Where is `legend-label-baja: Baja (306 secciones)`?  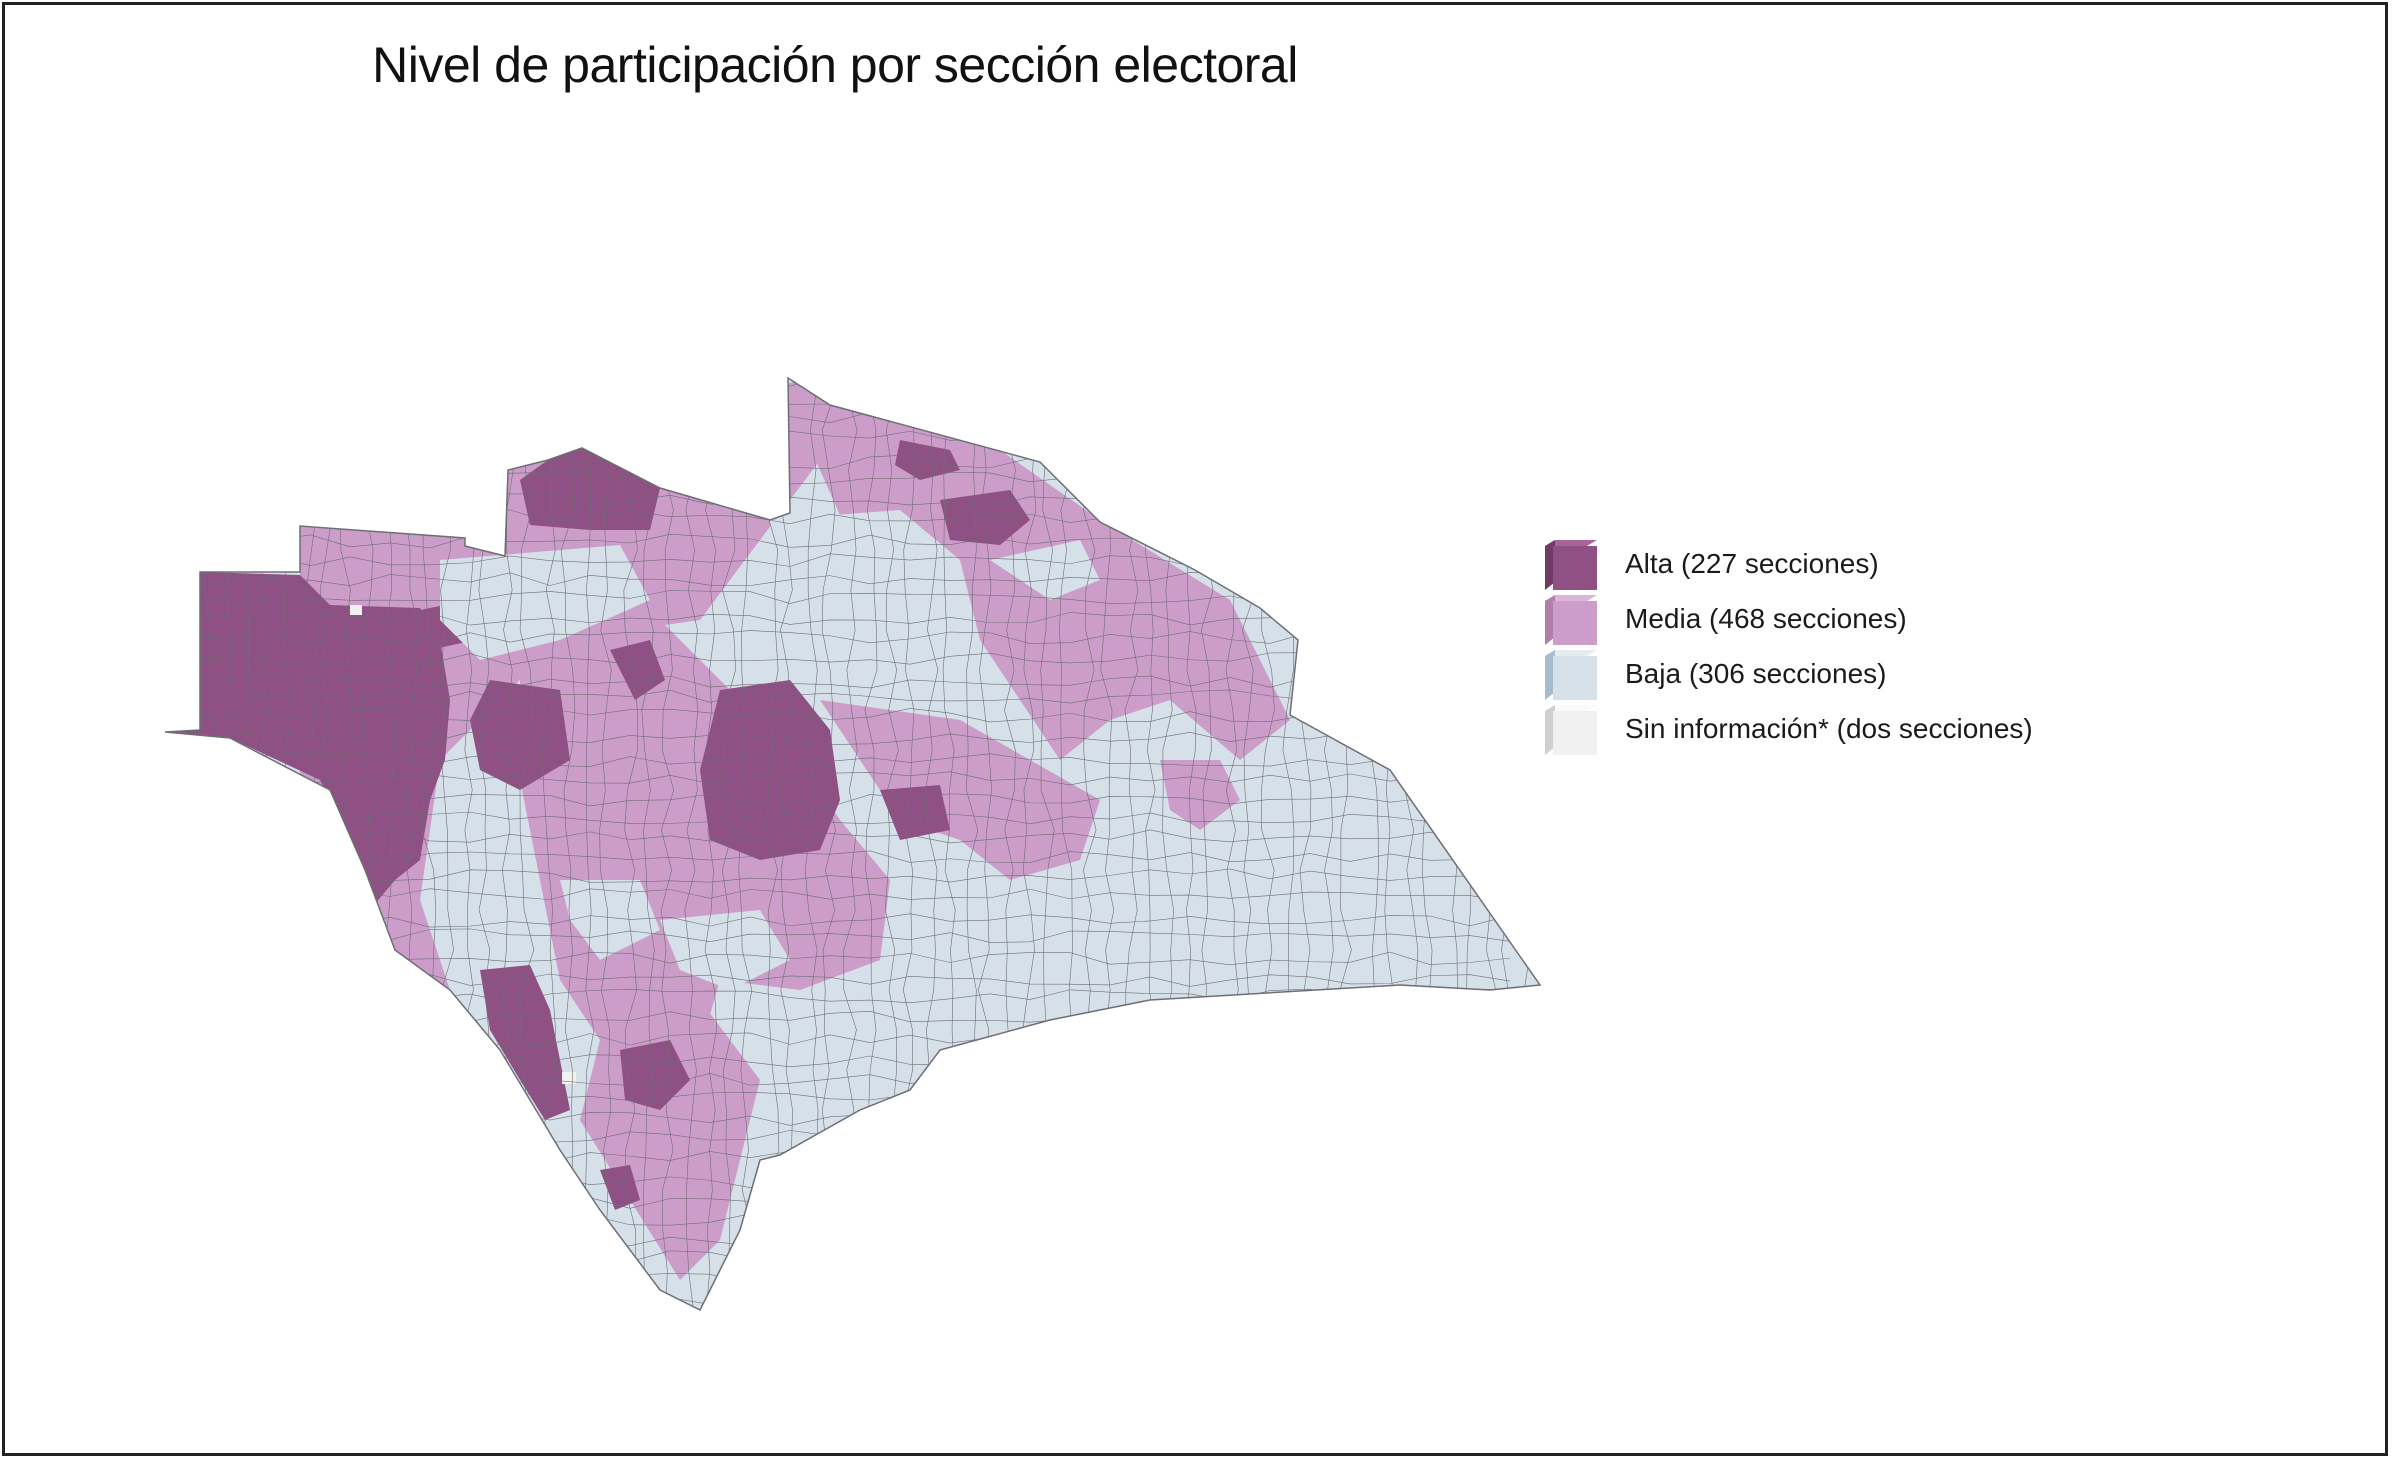 legend-label-baja: Baja (306 secciones) is located at coordinates (1756, 673).